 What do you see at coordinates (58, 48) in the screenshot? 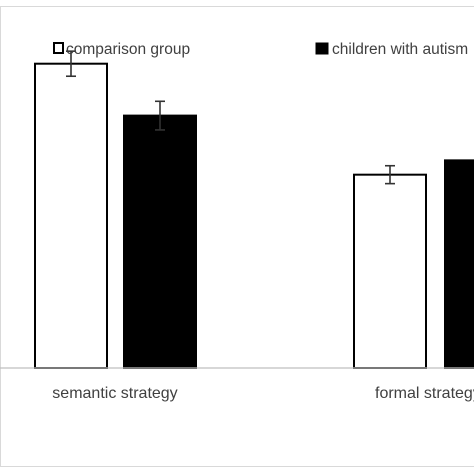
I see `legend-swatch-comparison` at bounding box center [58, 48].